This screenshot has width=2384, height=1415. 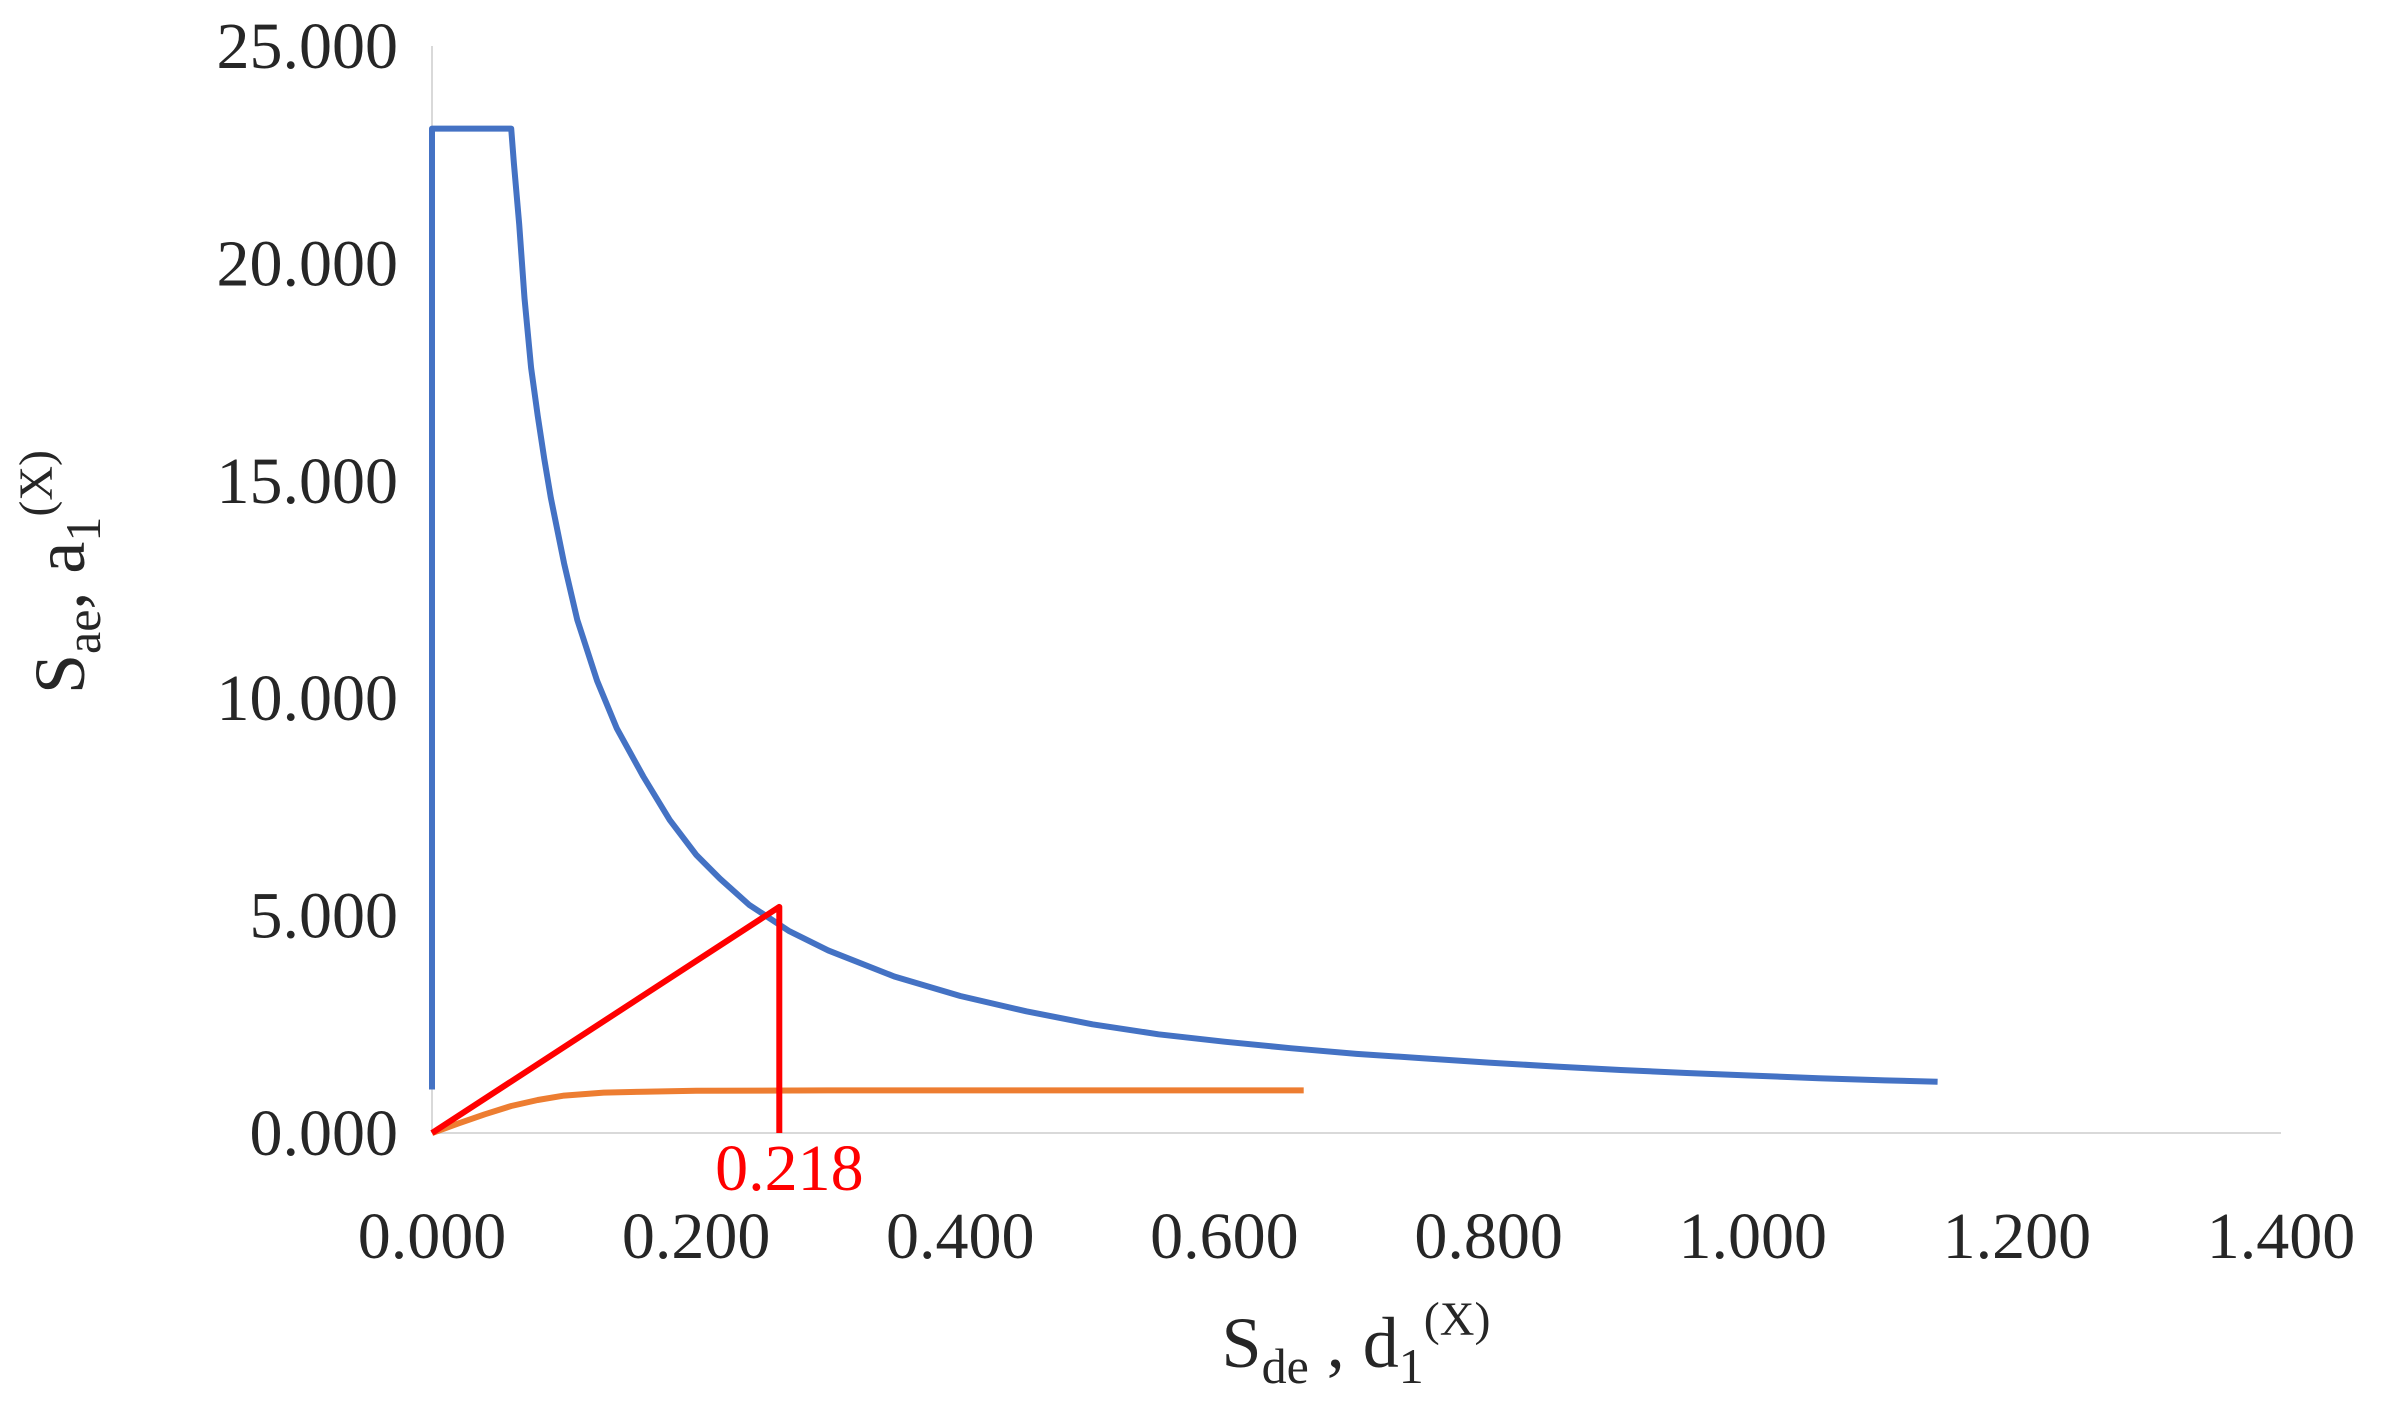 What do you see at coordinates (960, 1236) in the screenshot?
I see `x-tick-label: 0.400` at bounding box center [960, 1236].